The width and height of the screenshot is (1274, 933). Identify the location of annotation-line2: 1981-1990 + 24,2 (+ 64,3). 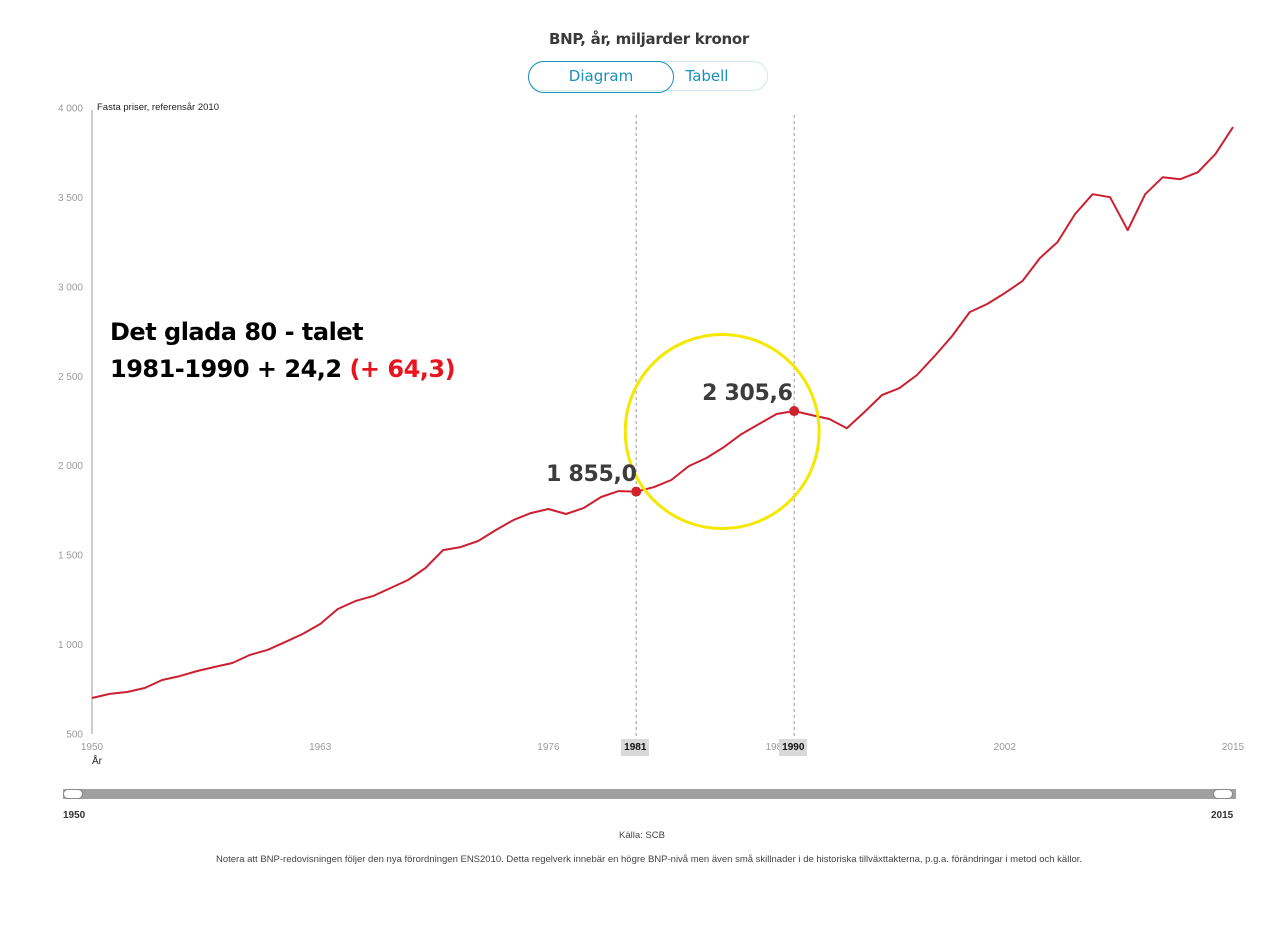
(283, 369).